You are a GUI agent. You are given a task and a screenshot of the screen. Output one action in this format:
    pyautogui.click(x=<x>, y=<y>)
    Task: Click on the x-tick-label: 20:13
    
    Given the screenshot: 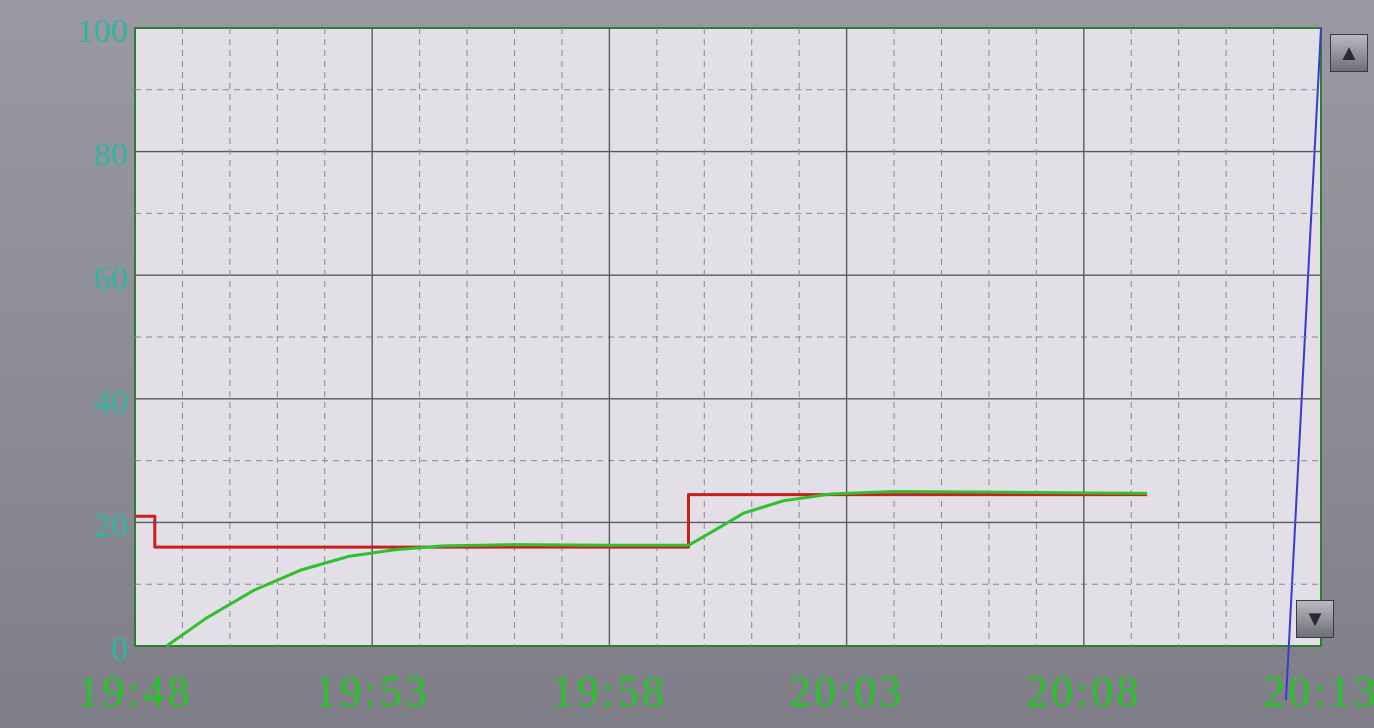 What is the action you would take?
    pyautogui.click(x=1318, y=691)
    